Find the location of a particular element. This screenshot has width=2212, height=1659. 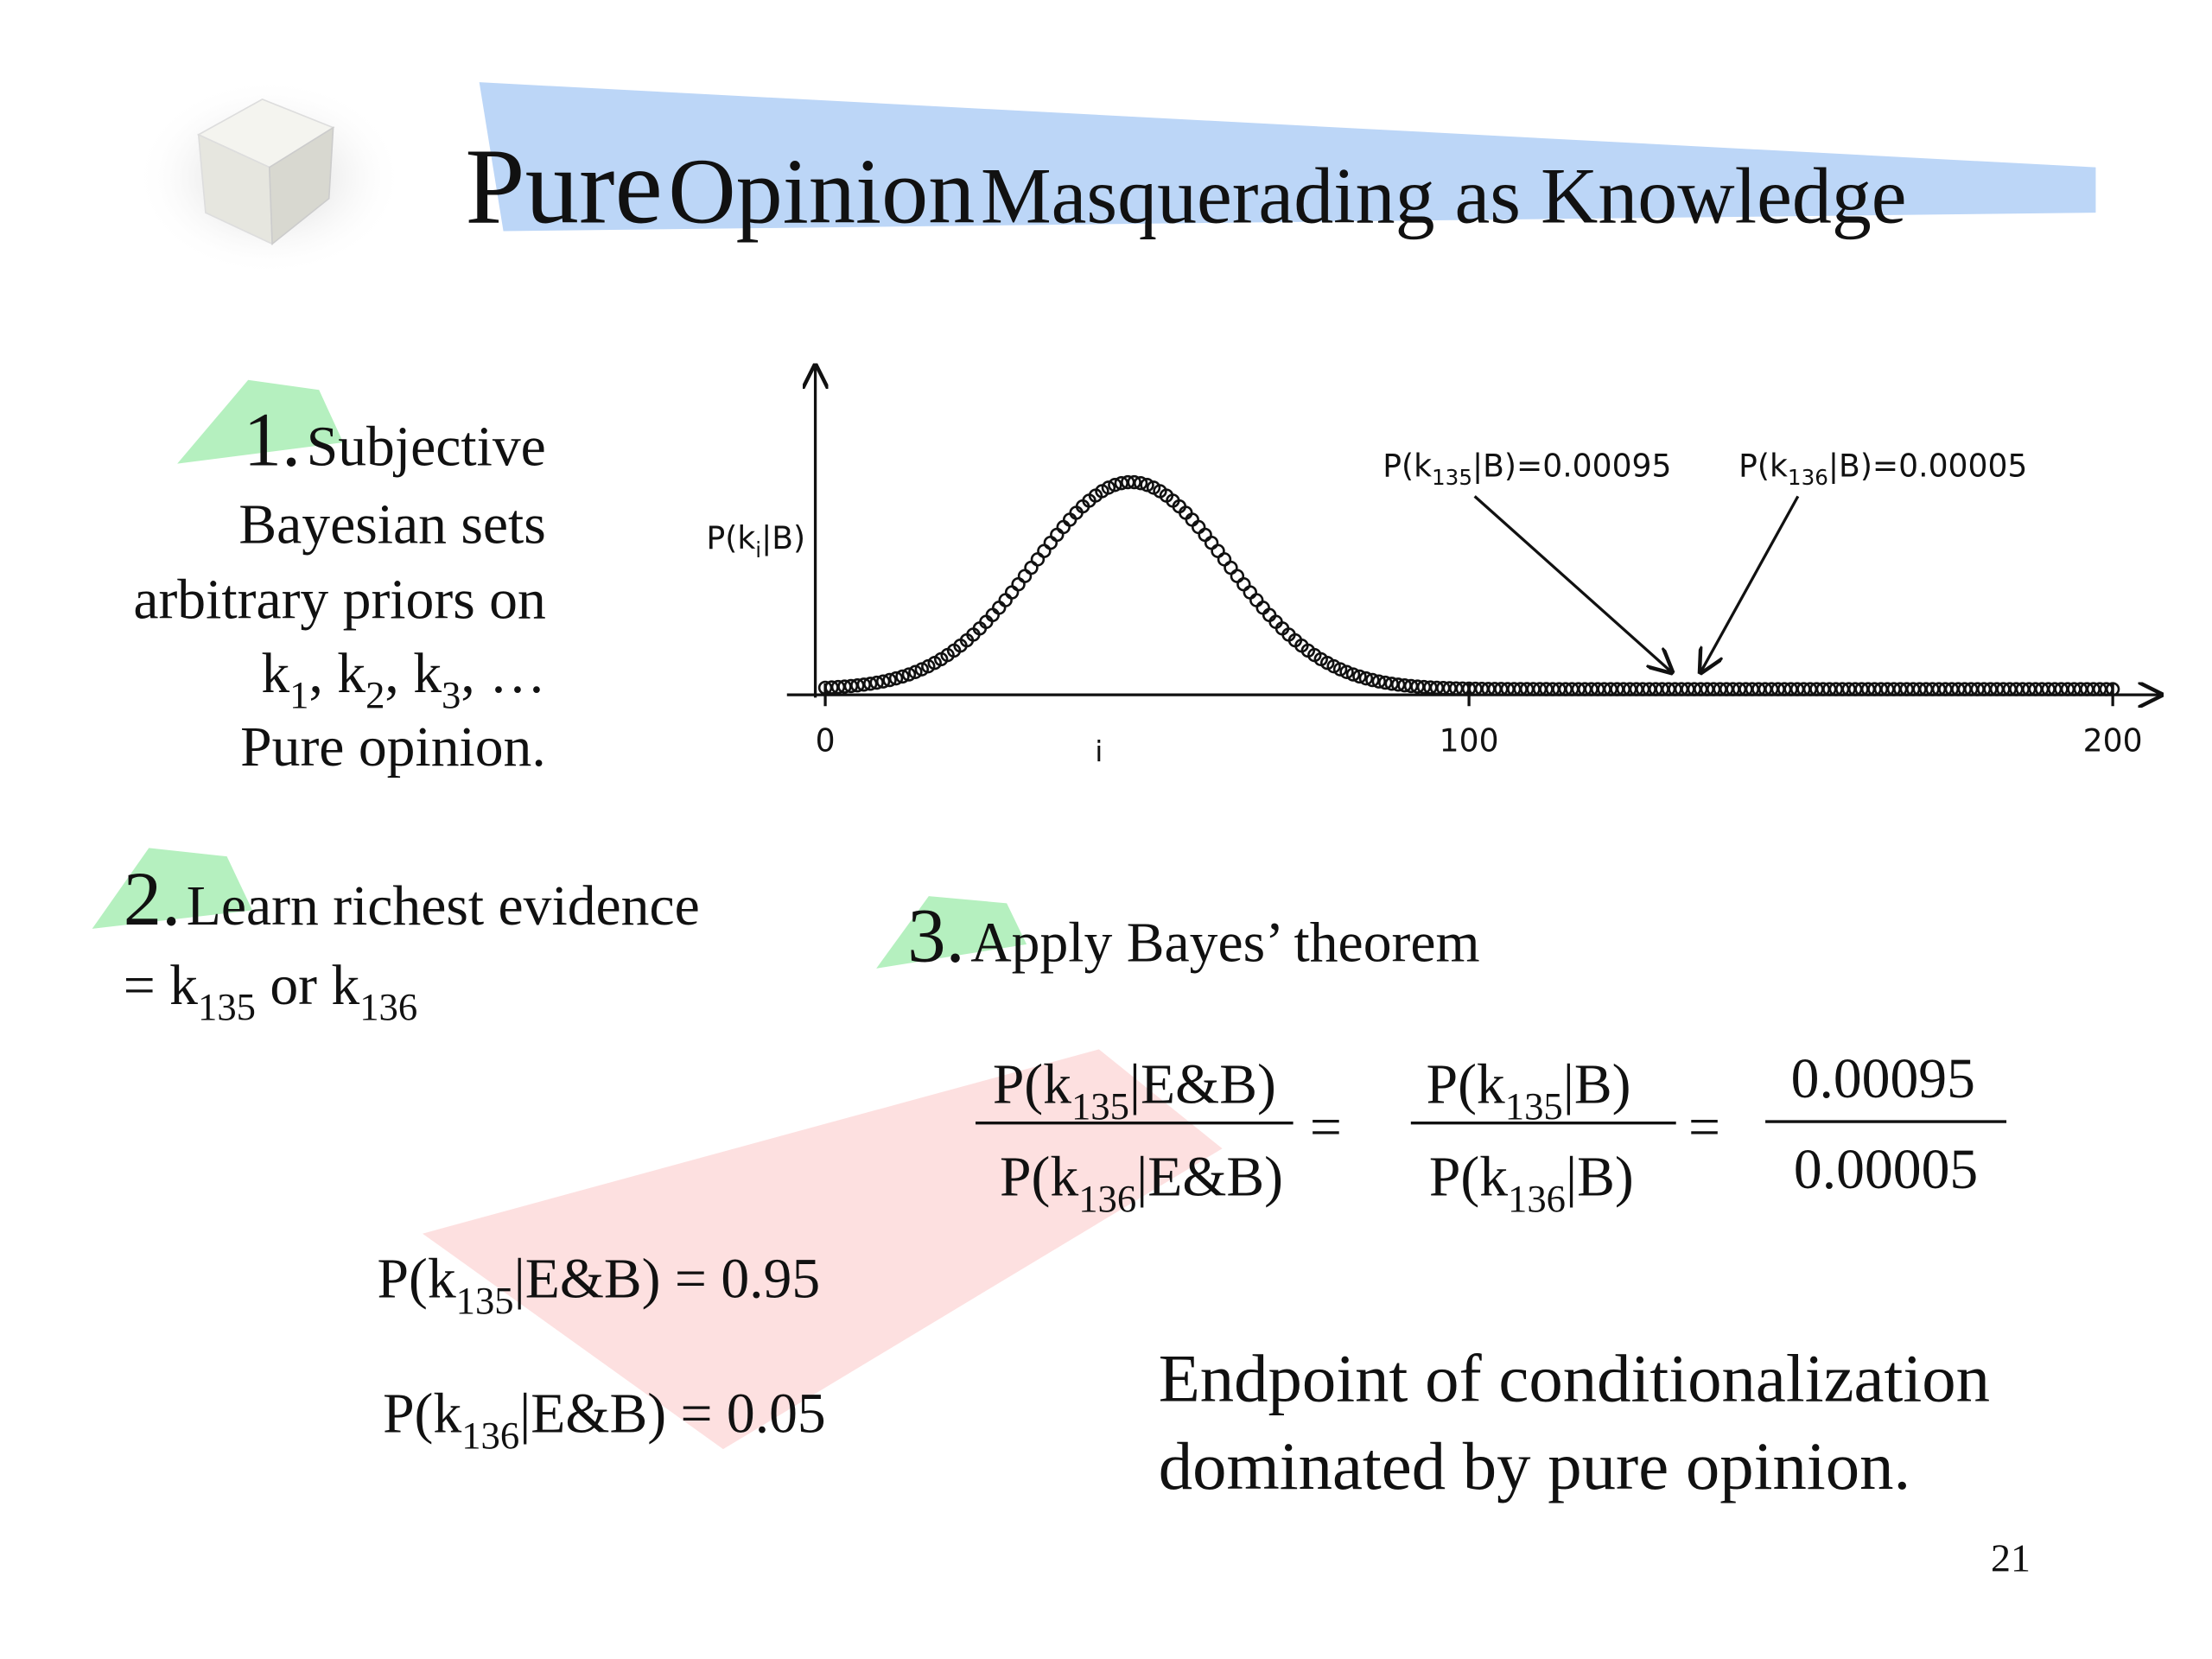

text-part: , k is located at coordinates (413, 674).